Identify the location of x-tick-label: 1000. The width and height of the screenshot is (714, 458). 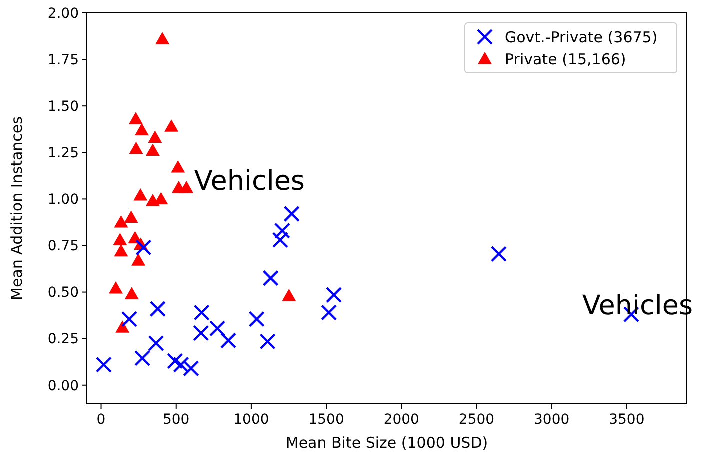
(252, 420).